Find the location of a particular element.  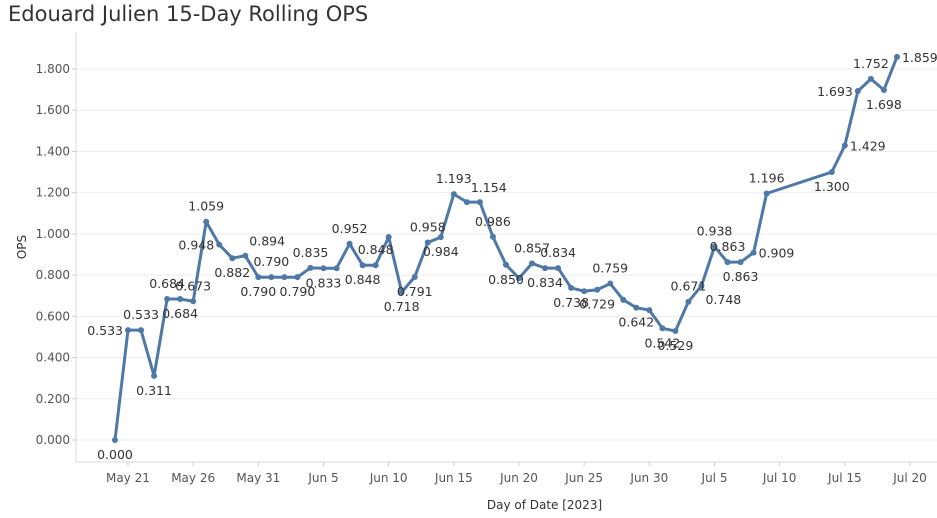

data-label: 0.542 is located at coordinates (662, 342).